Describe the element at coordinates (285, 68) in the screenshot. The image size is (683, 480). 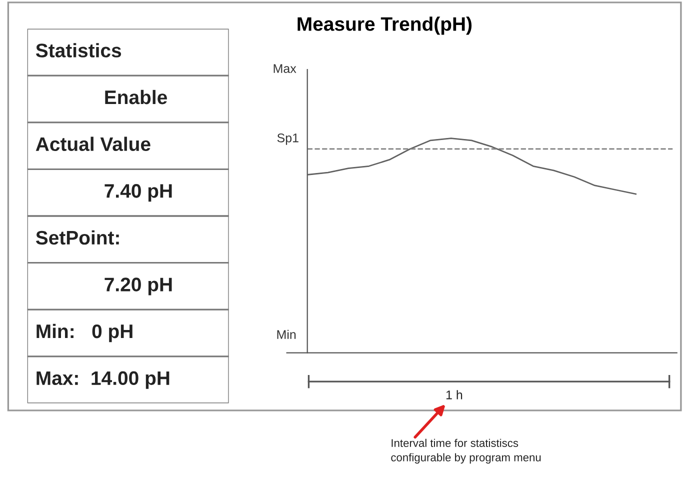
I see `text: Max` at that location.